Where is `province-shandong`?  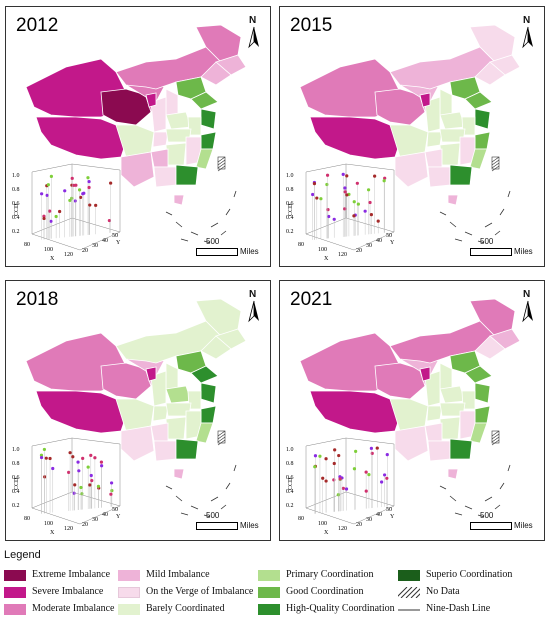 province-shandong is located at coordinates (478, 374).